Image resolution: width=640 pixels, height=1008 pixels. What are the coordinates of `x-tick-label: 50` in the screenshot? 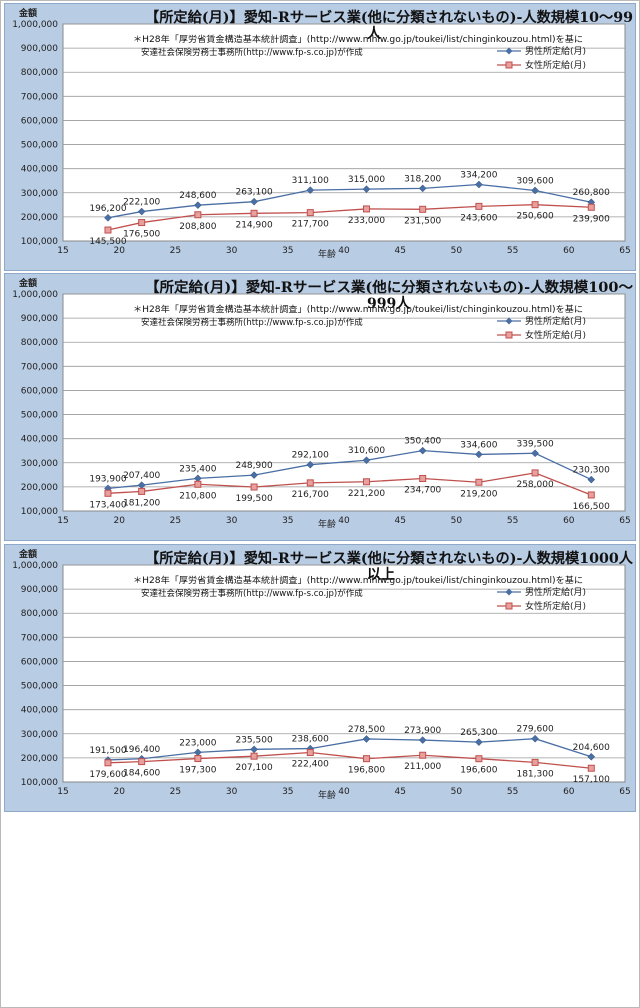 It's located at (457, 251).